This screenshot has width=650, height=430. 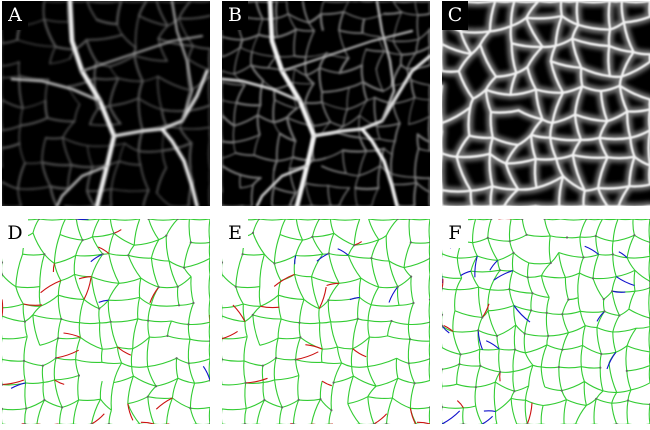 What do you see at coordinates (322, 297) in the screenshot?
I see `spur-edge-red` at bounding box center [322, 297].